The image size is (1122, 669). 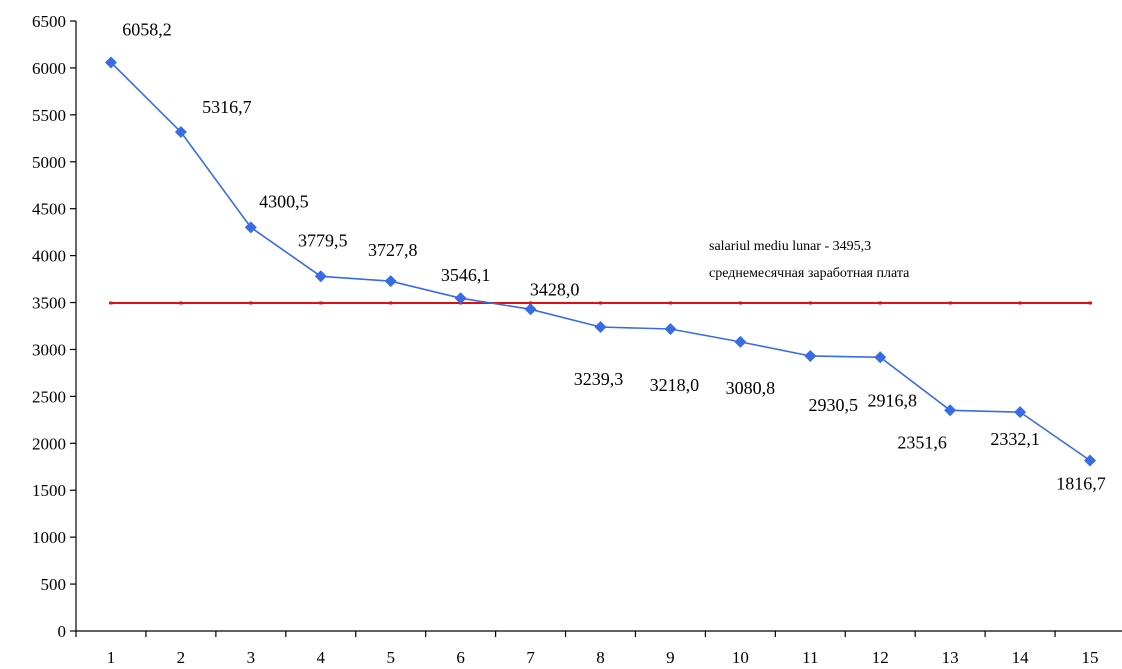 I want to click on data-label: 4300,5, so click(x=284, y=201).